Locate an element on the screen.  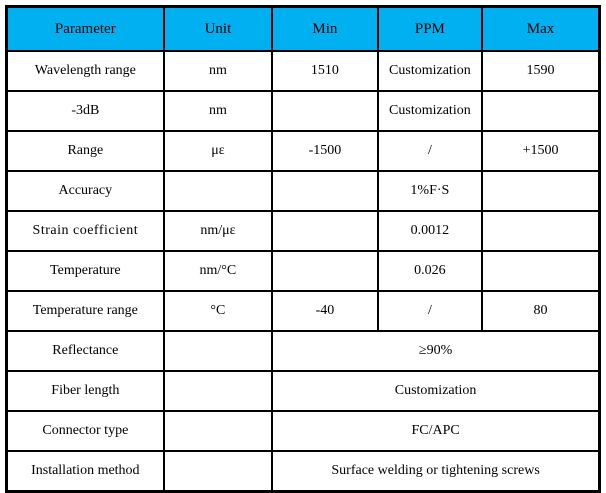
cell-unit: °C is located at coordinates (218, 311).